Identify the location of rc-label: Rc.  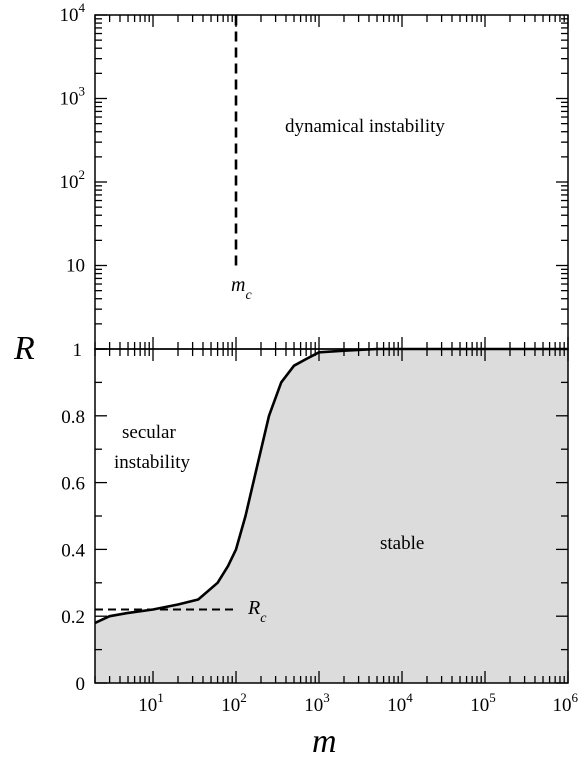
(257, 611).